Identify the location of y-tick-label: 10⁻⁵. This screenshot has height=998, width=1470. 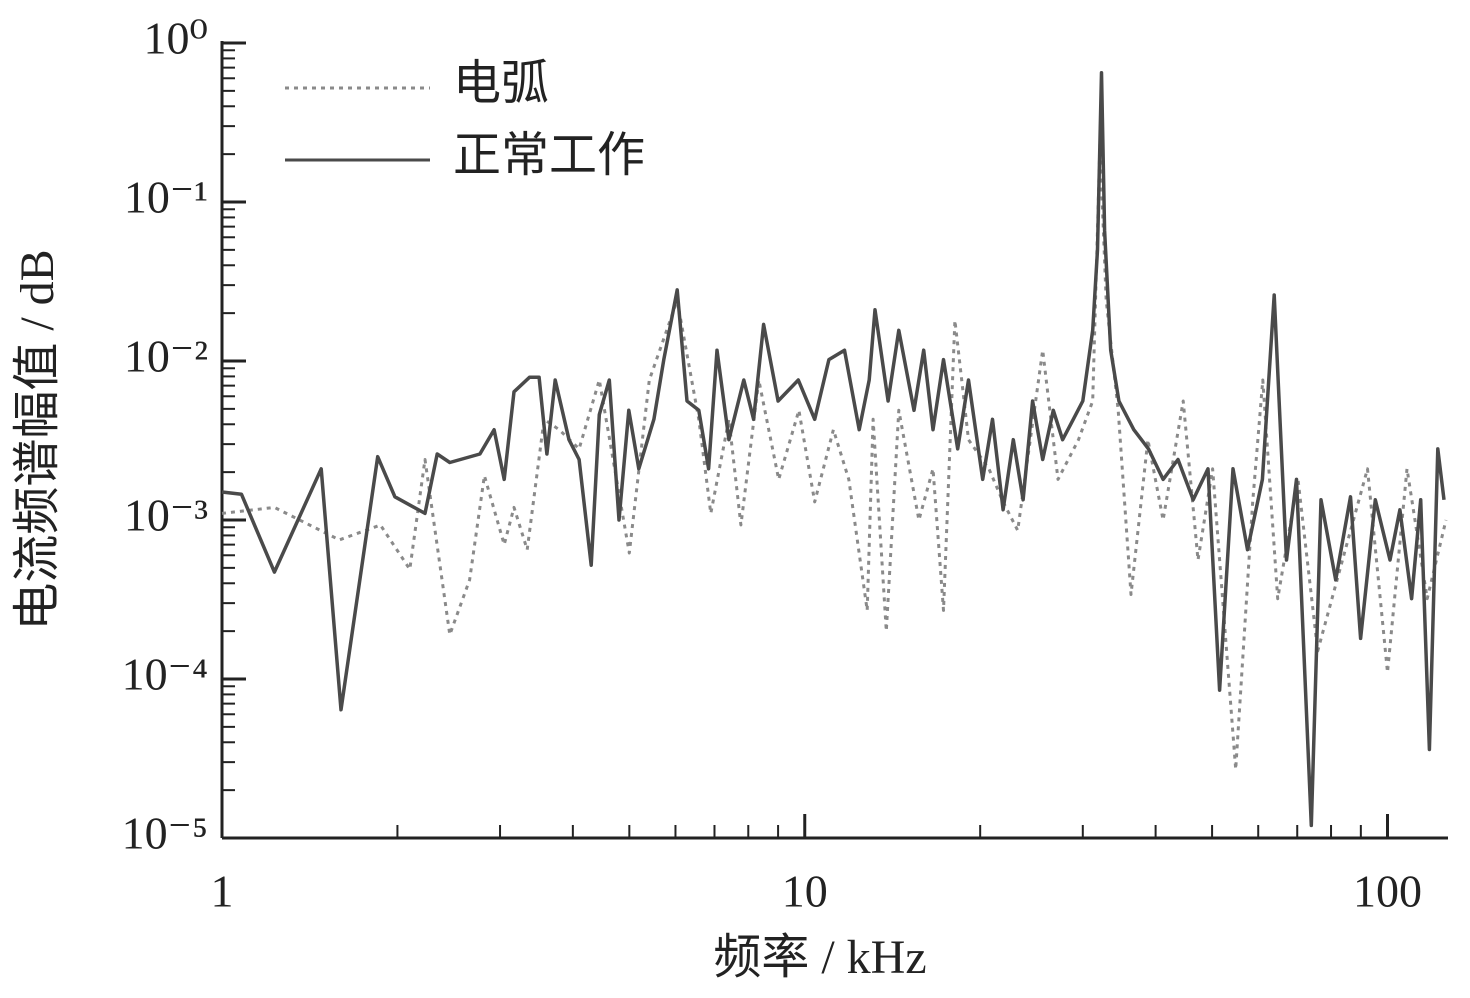
(165, 833).